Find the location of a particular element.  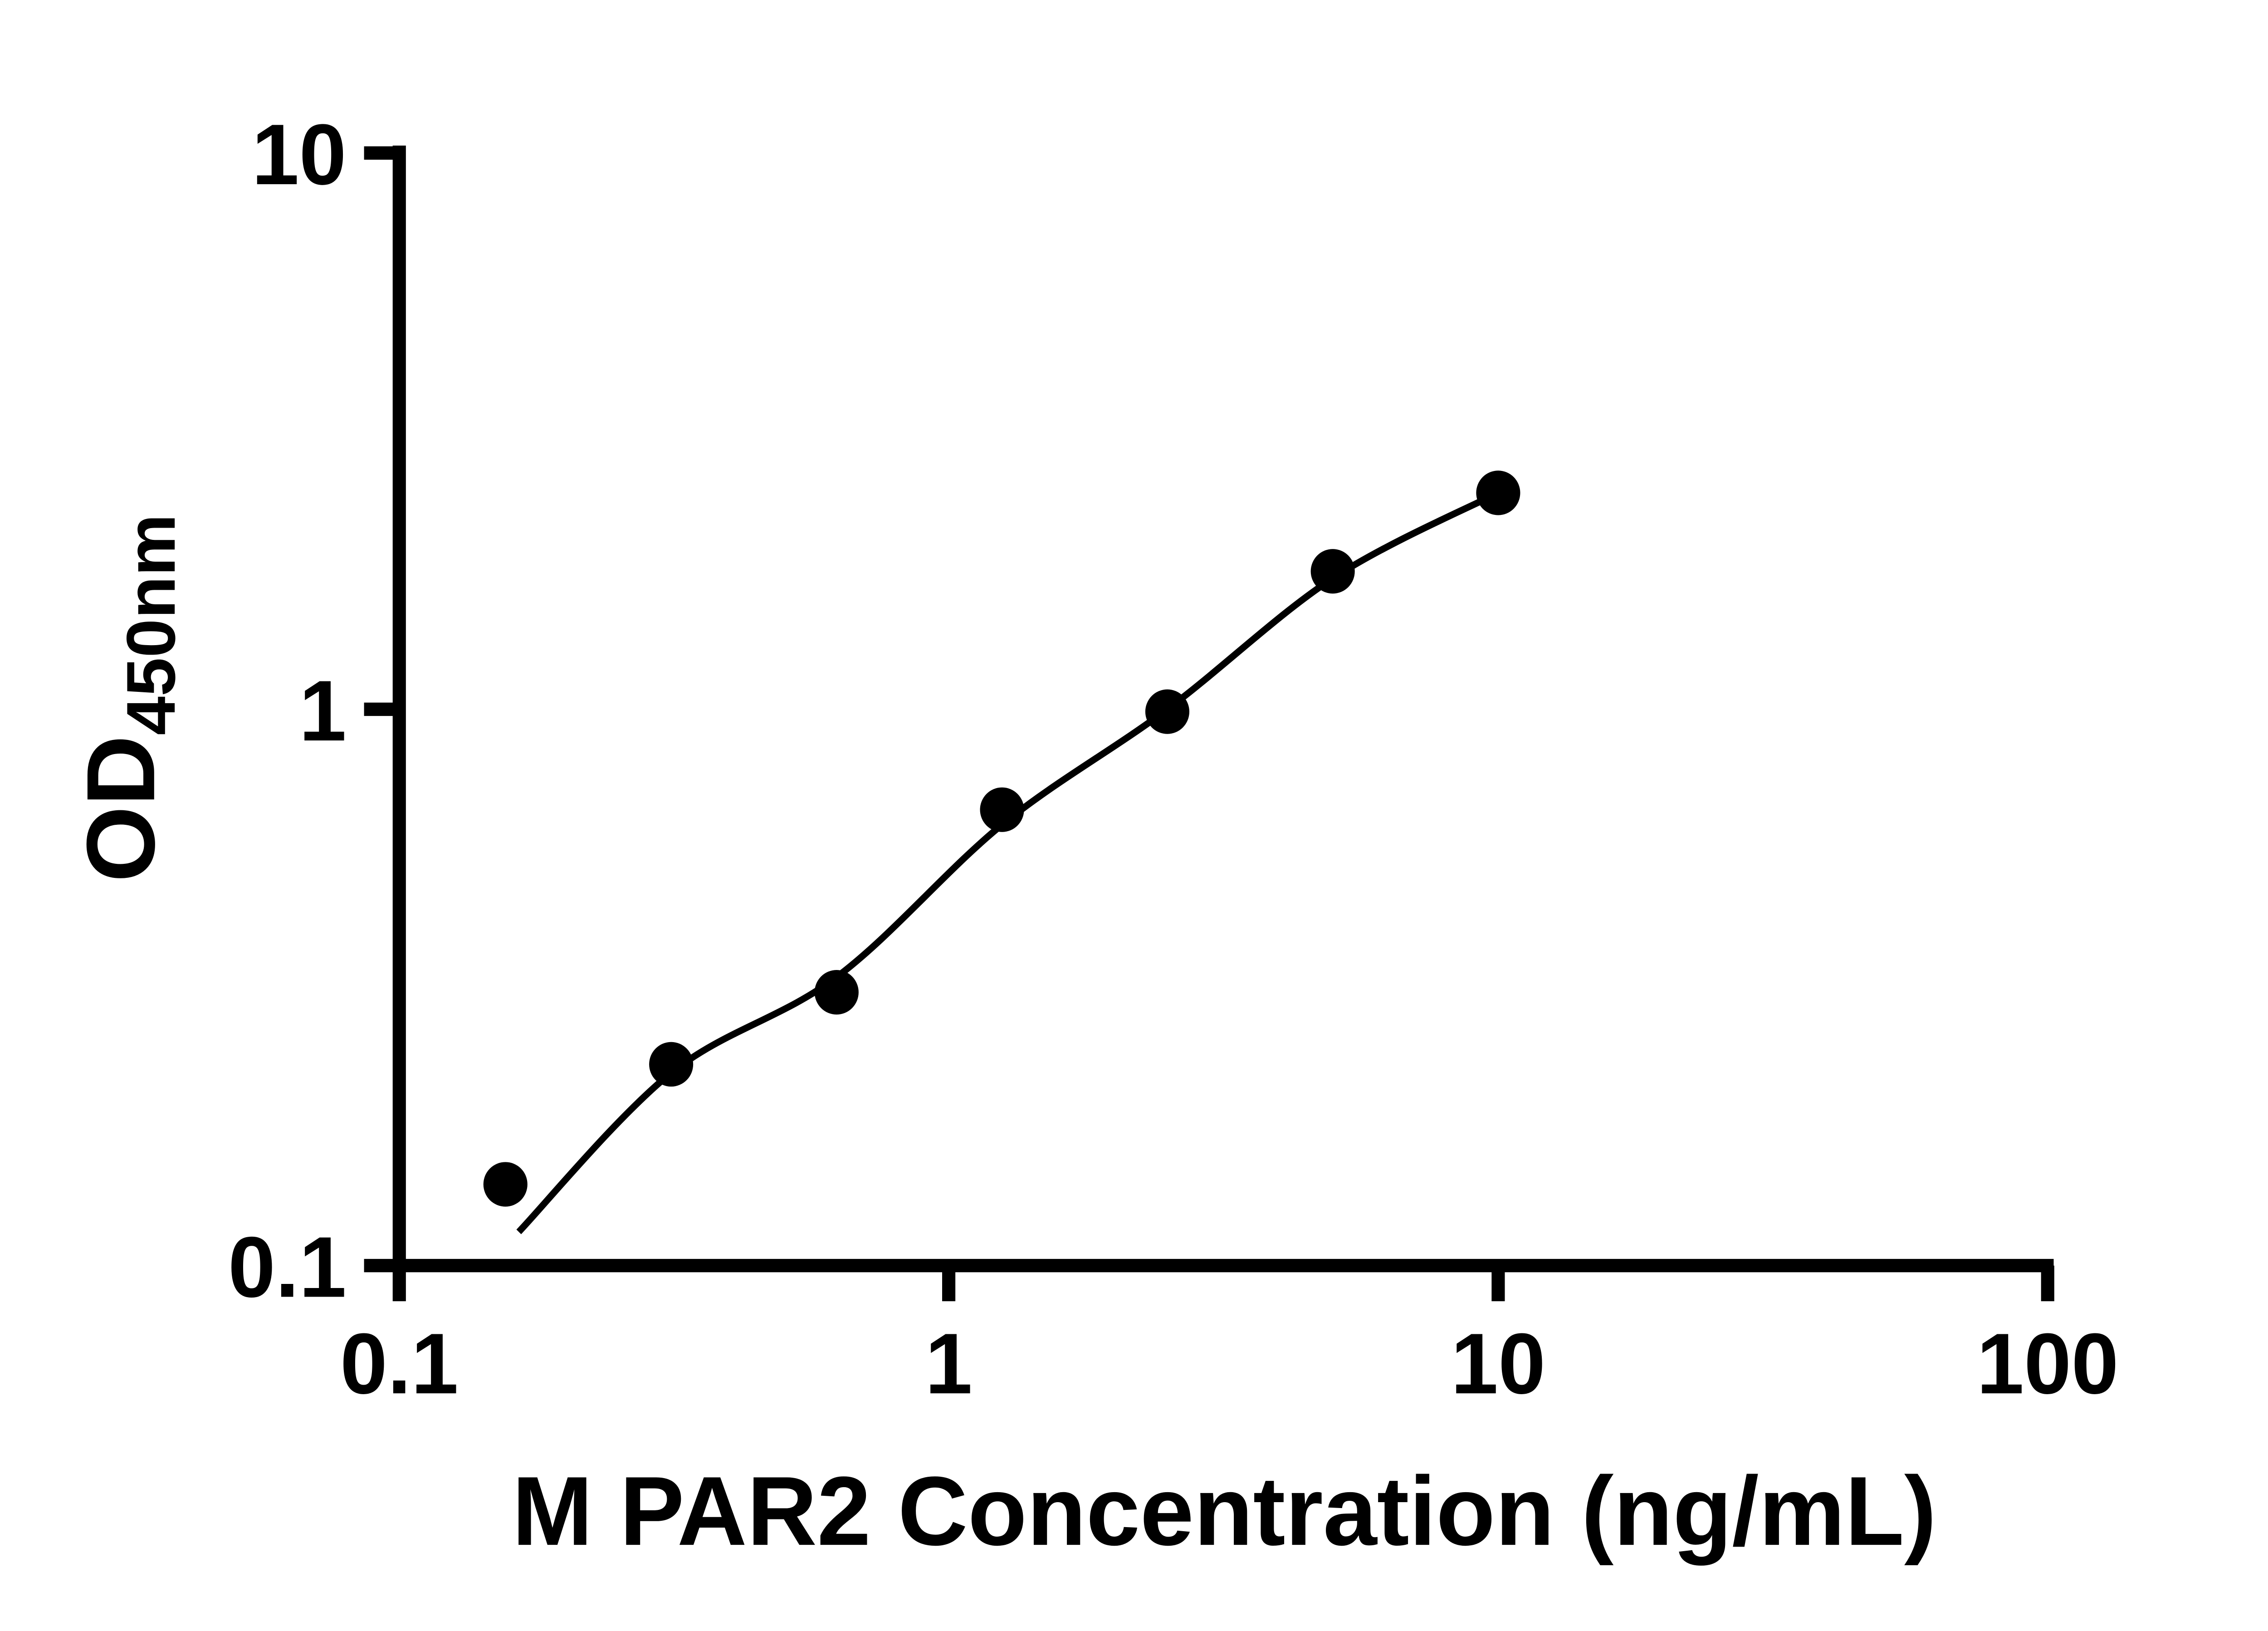

y-axis-title: OD450nm is located at coordinates (129, 698).